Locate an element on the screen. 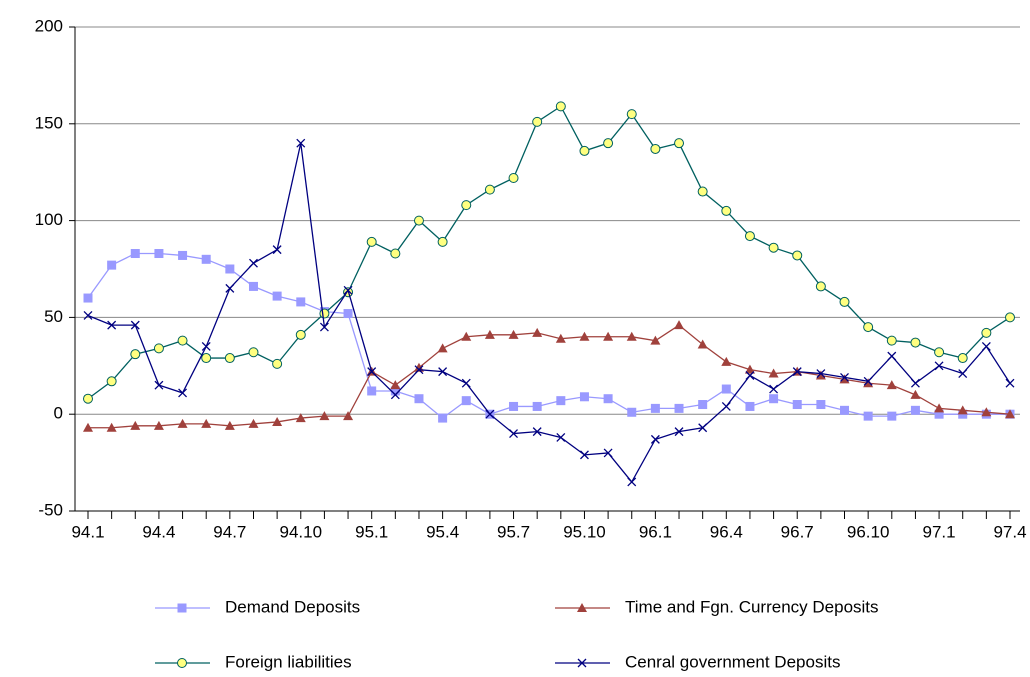 This screenshot has width=1030, height=677. legend-label: Cenral government Deposits is located at coordinates (732, 661).